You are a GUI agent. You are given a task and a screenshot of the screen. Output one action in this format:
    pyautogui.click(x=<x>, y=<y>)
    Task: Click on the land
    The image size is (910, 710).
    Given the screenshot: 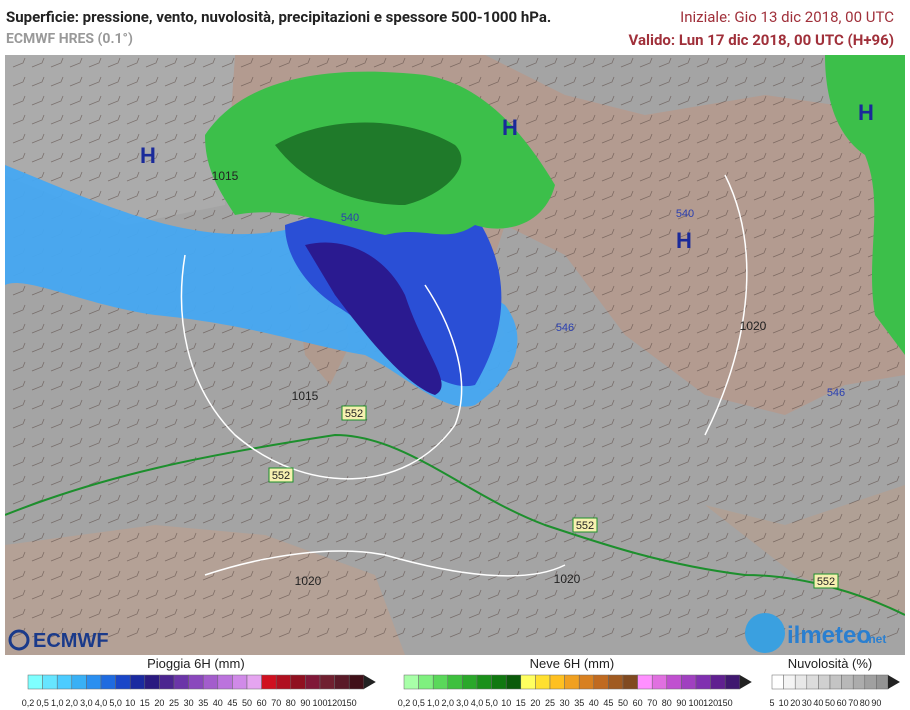 What is the action you would take?
    pyautogui.click(x=805, y=550)
    